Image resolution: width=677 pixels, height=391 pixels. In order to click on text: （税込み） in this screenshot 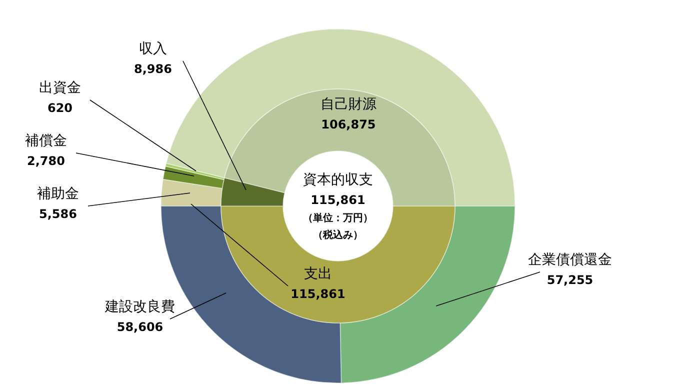, I will do `click(338, 235)`.